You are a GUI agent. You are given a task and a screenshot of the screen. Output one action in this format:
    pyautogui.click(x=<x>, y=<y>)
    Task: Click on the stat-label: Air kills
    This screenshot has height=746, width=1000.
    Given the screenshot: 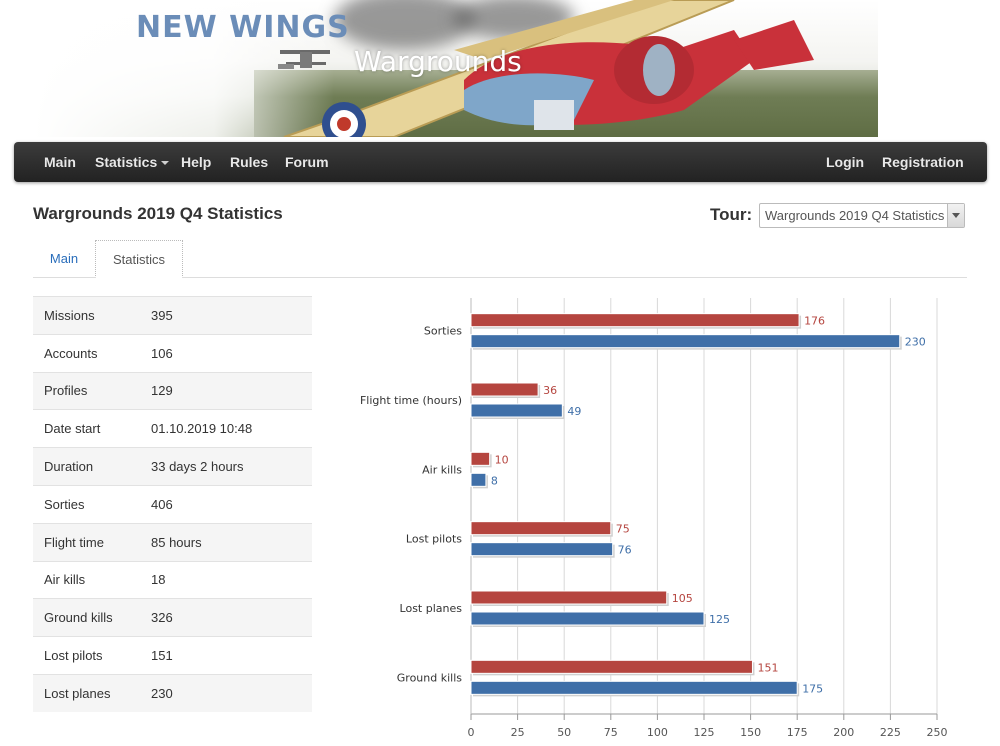 What is the action you would take?
    pyautogui.click(x=92, y=579)
    